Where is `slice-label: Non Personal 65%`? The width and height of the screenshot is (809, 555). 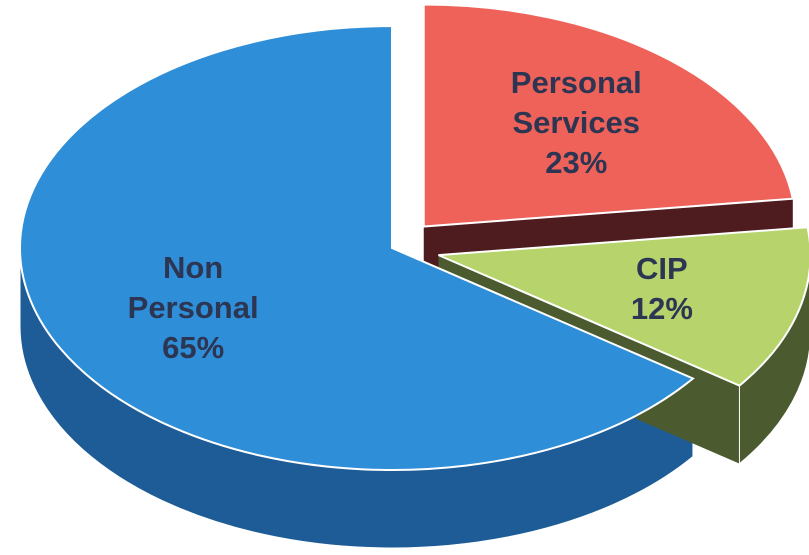 slice-label: Non Personal 65% is located at coordinates (193, 308).